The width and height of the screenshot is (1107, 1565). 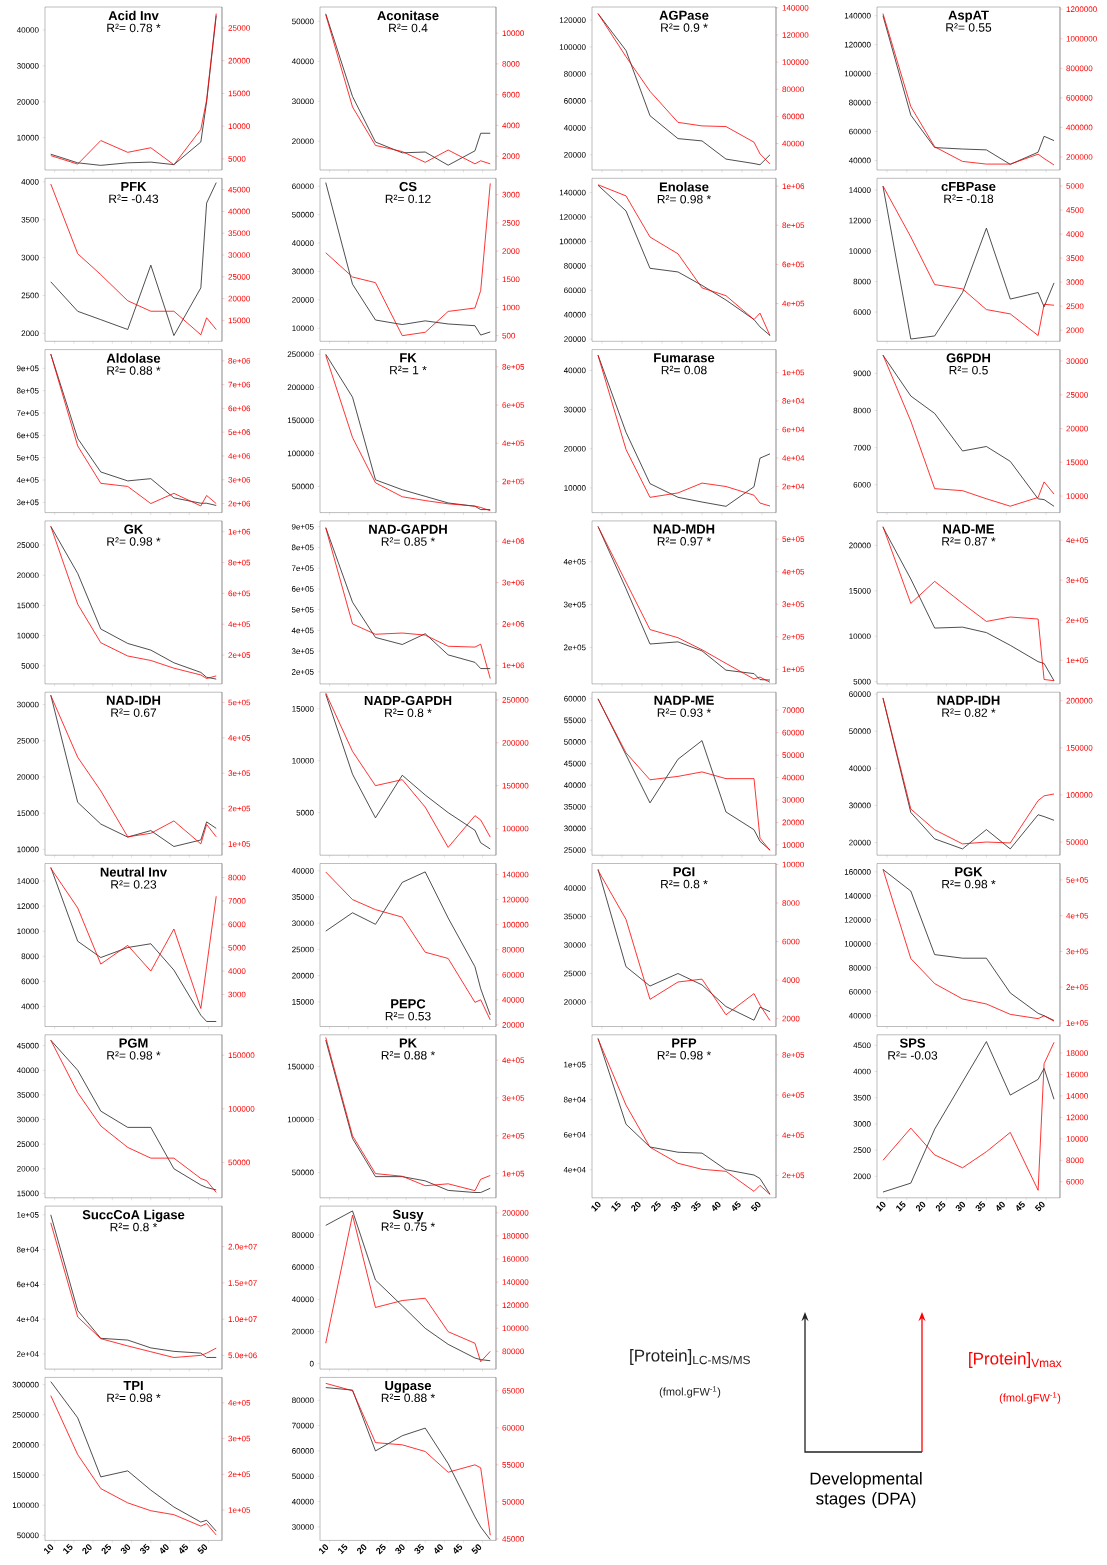 I want to click on y2-tick-label: 8e+04, so click(x=793, y=401).